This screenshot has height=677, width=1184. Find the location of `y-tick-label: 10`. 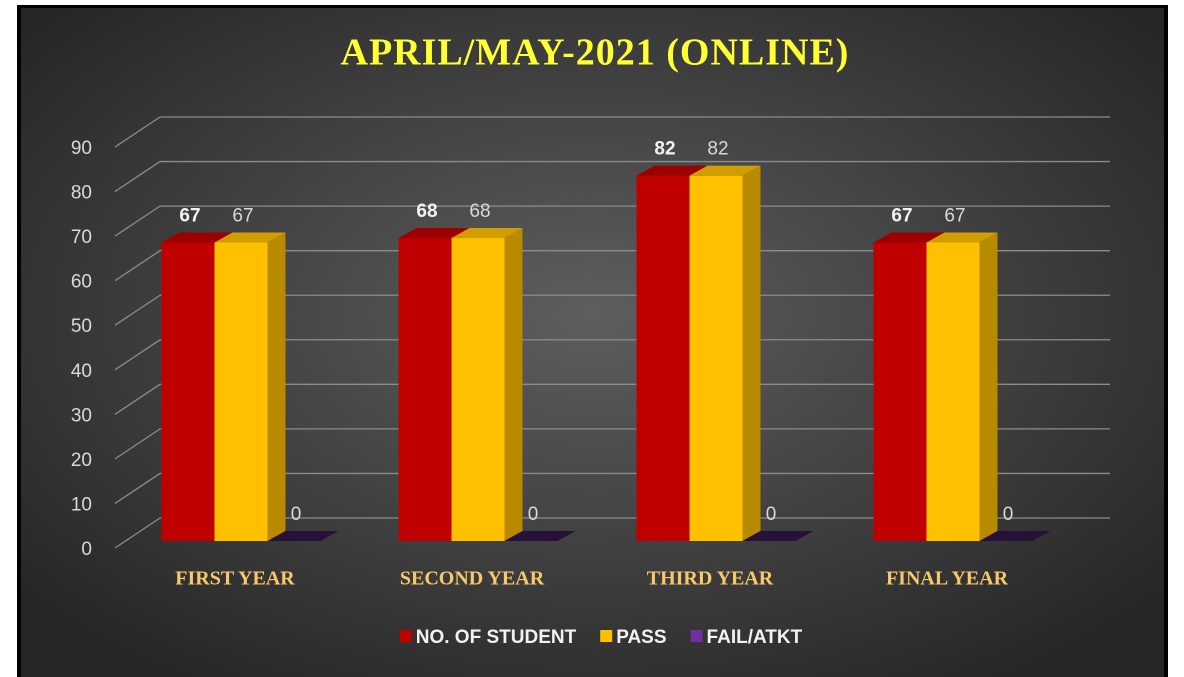

y-tick-label: 10 is located at coordinates (81, 504).